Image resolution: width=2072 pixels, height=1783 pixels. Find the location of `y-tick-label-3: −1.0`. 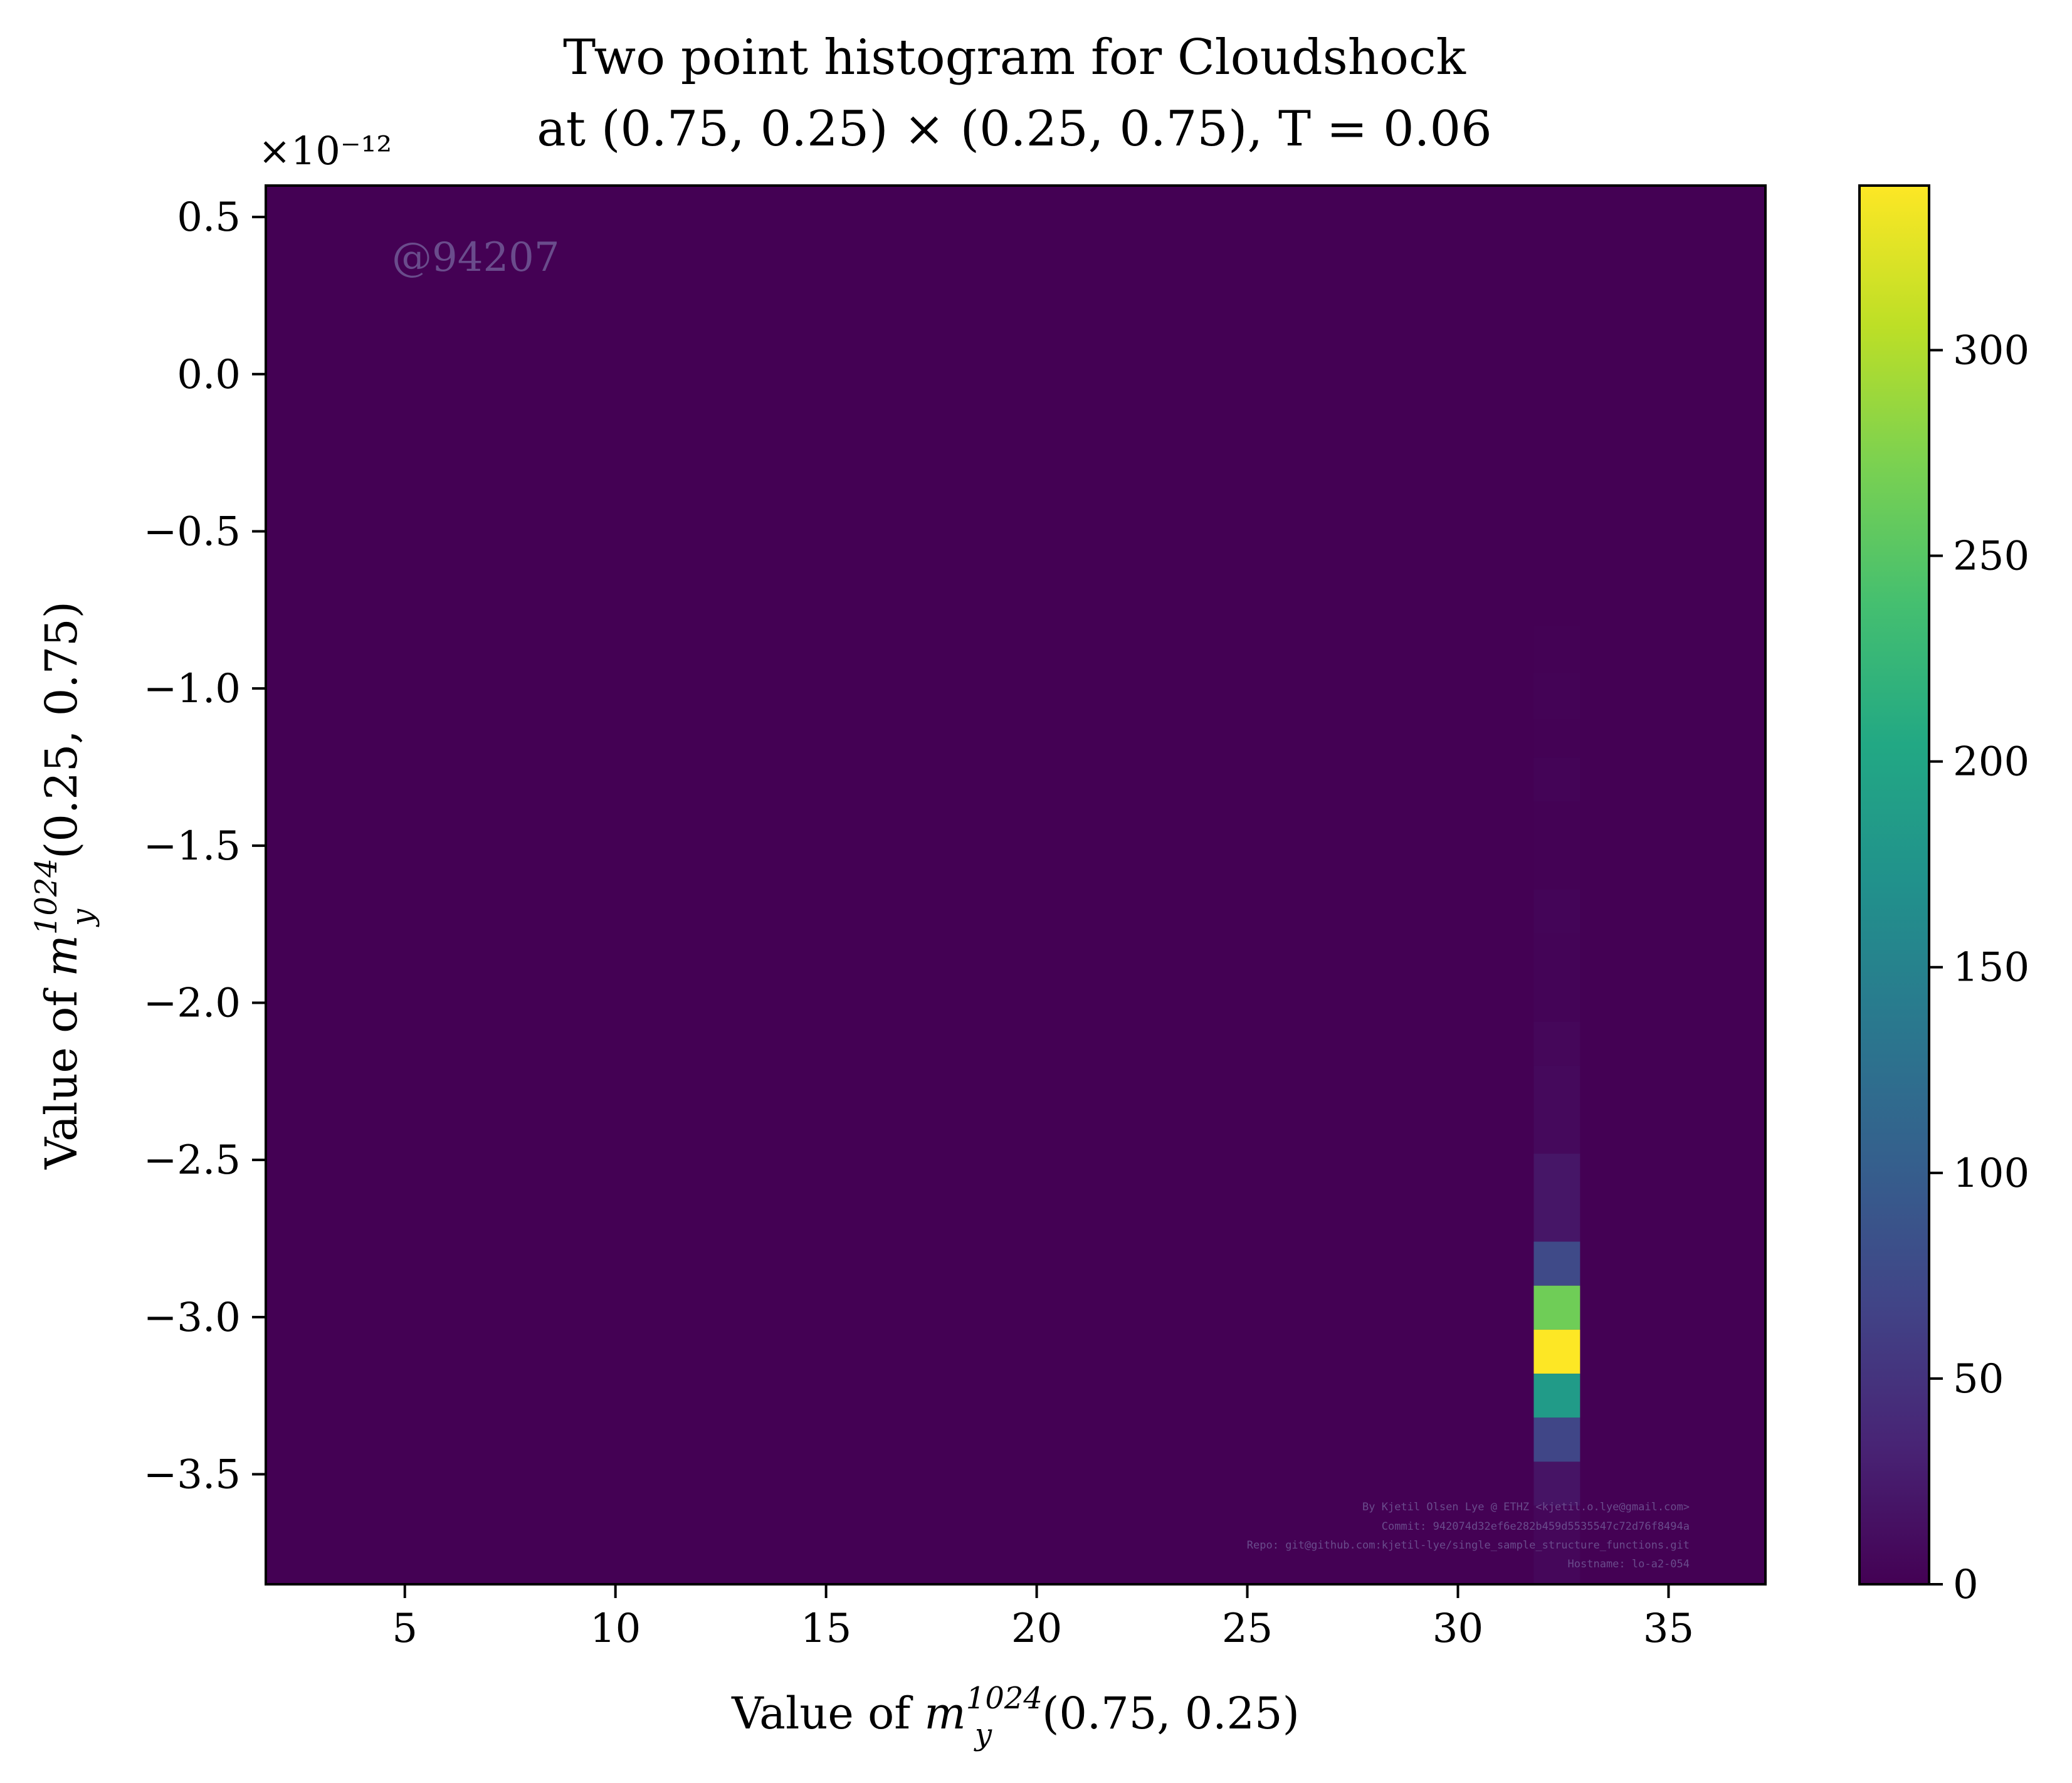

y-tick-label-3: −1.0 is located at coordinates (192, 689).